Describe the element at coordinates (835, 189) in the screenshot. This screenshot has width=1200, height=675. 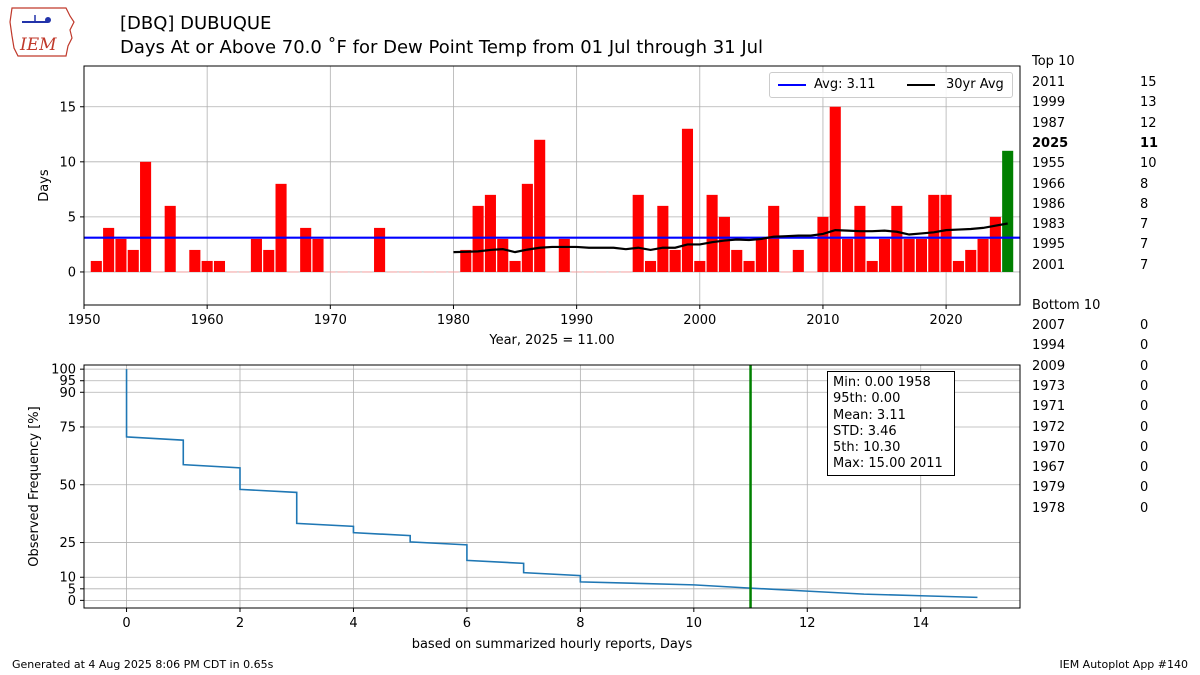
I see `bar-2011` at that location.